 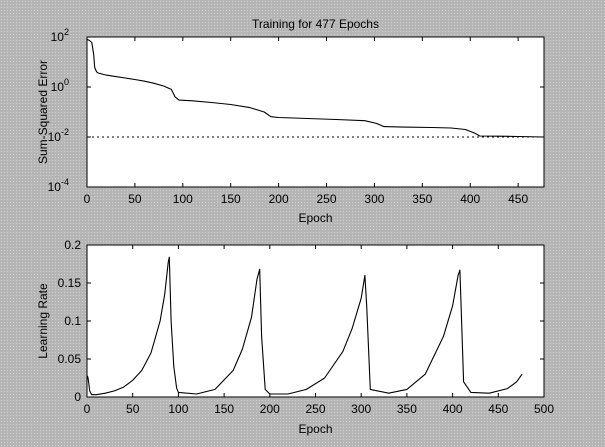 What do you see at coordinates (58, 185) in the screenshot?
I see `y-tick-label: 10⁻⁴` at bounding box center [58, 185].